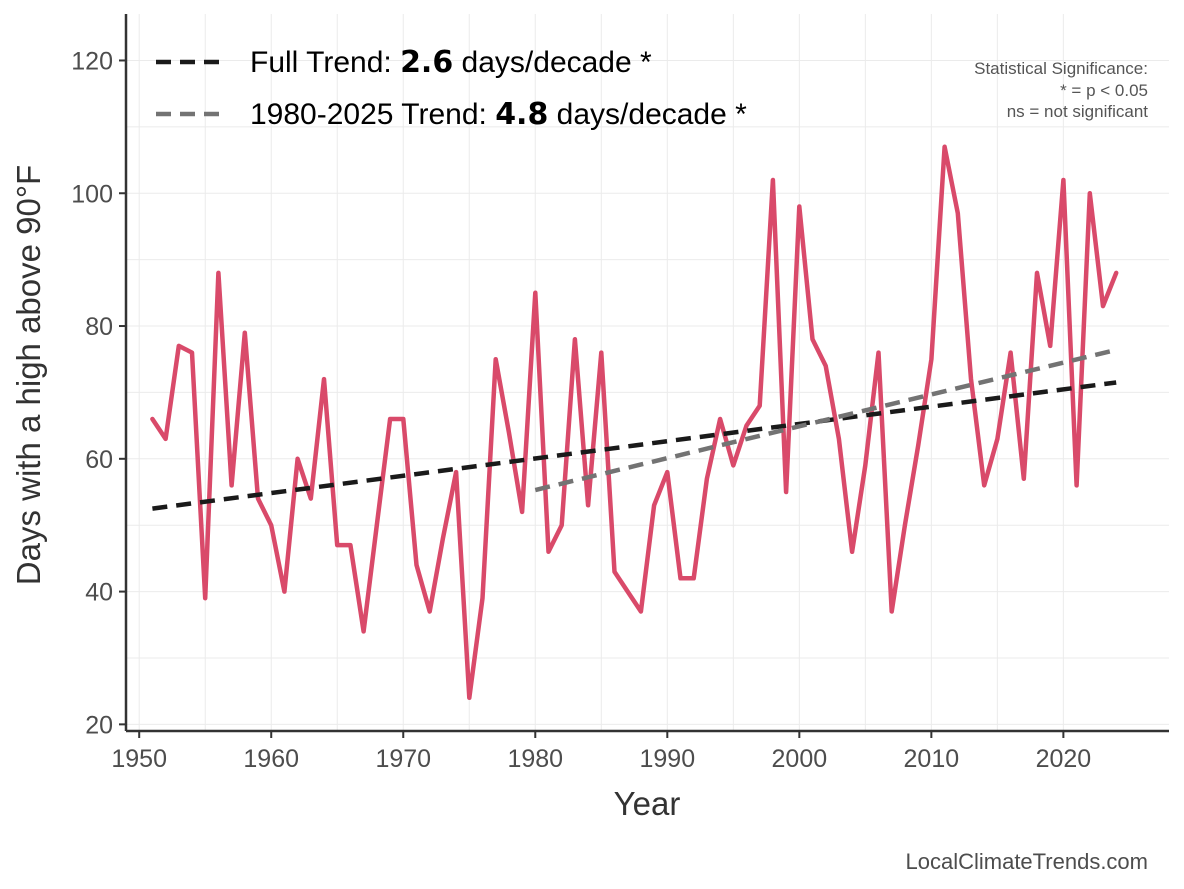 The width and height of the screenshot is (1184, 889). Describe the element at coordinates (92, 194) in the screenshot. I see `y-tick-label: 100` at that location.